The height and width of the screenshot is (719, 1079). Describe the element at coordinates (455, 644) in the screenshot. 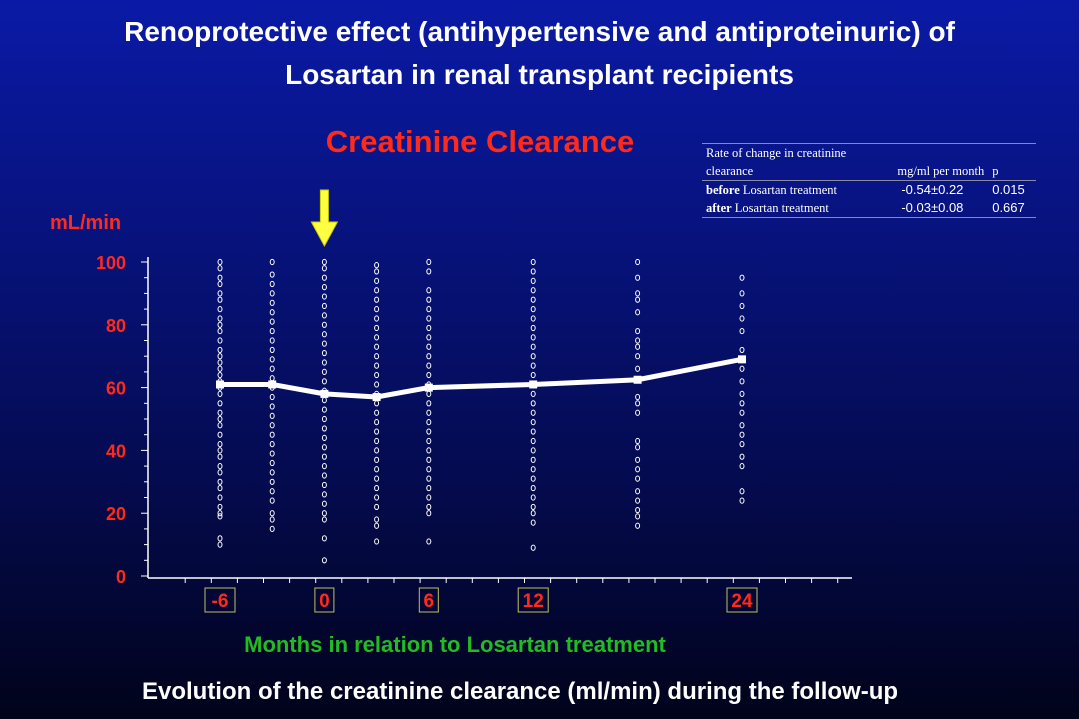

I see `x-axis-label: Months in relation to Losartan treatment` at that location.